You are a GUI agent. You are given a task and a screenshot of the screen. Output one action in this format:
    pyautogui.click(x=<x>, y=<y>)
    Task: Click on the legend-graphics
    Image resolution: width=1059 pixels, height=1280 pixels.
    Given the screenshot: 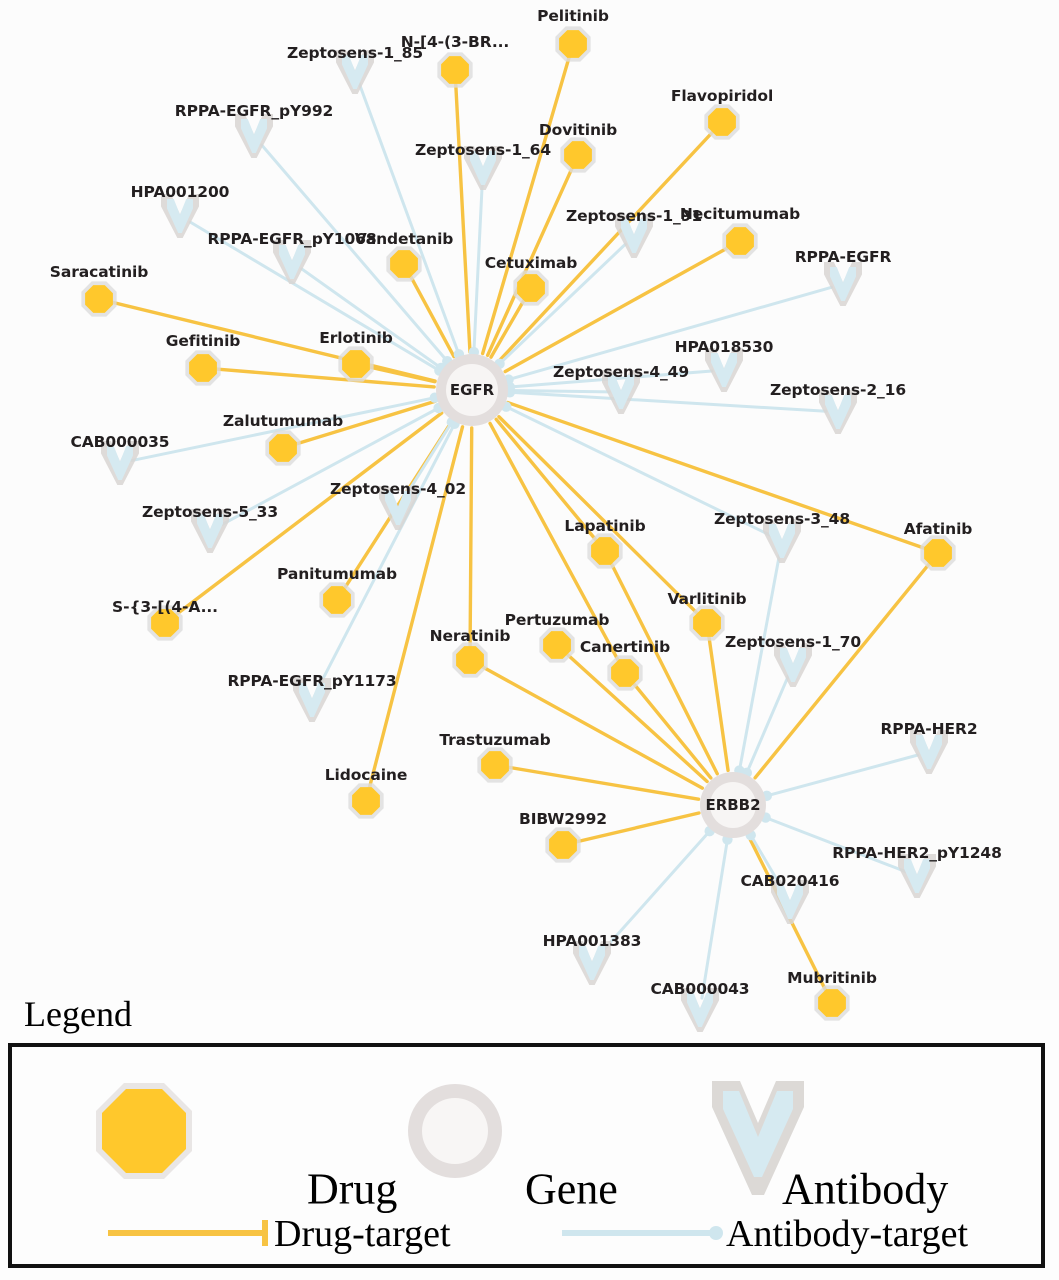 What is the action you would take?
    pyautogui.click(x=450, y=1163)
    